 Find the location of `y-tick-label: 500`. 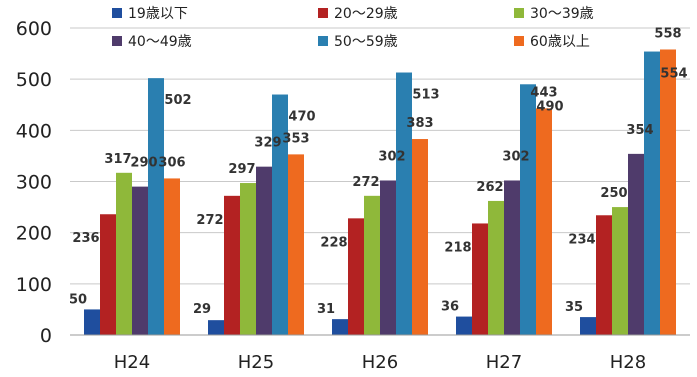

y-tick-label: 500 is located at coordinates (34, 80).